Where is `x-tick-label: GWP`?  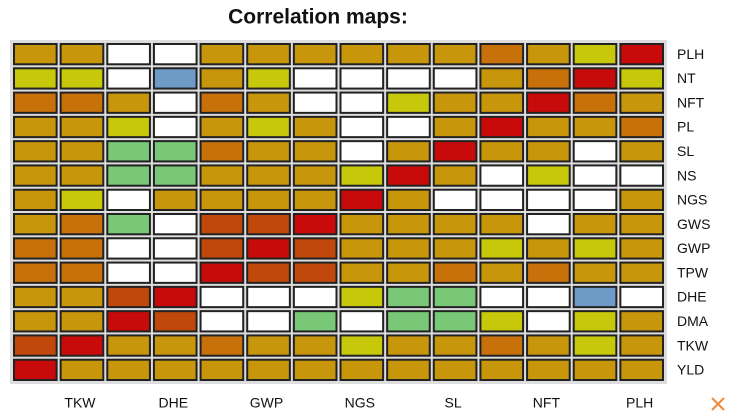 x-tick-label: GWP is located at coordinates (266, 403).